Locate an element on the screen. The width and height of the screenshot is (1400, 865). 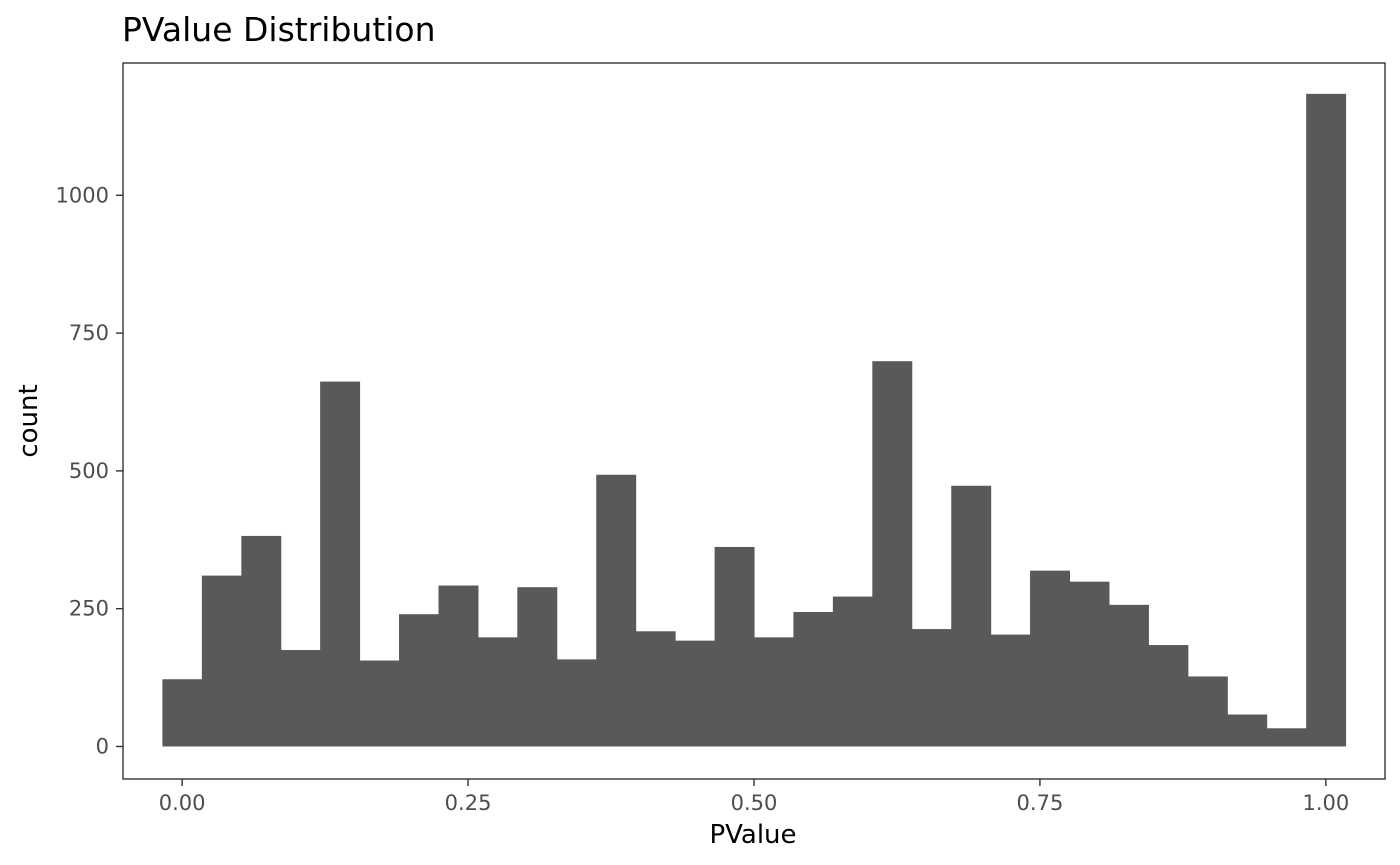
x-axis: 0.00 0.25 0.50 0.75 1.00 is located at coordinates (754, 797).